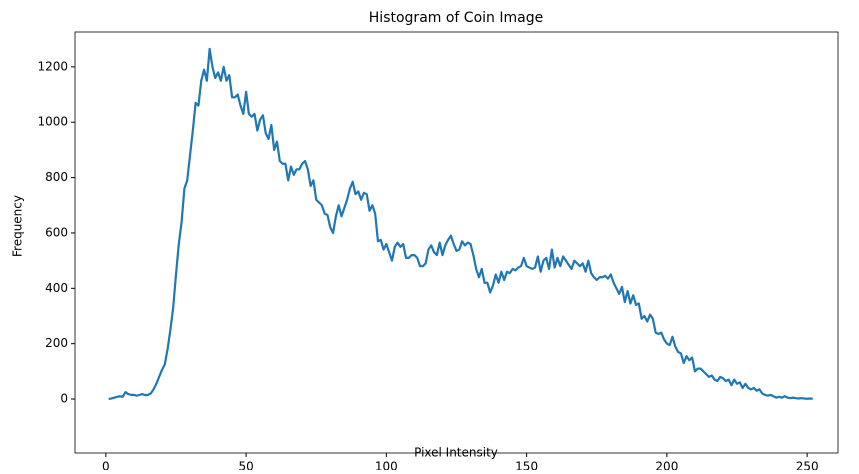 The image size is (859, 474). I want to click on x-tick-label: 250, so click(807, 465).